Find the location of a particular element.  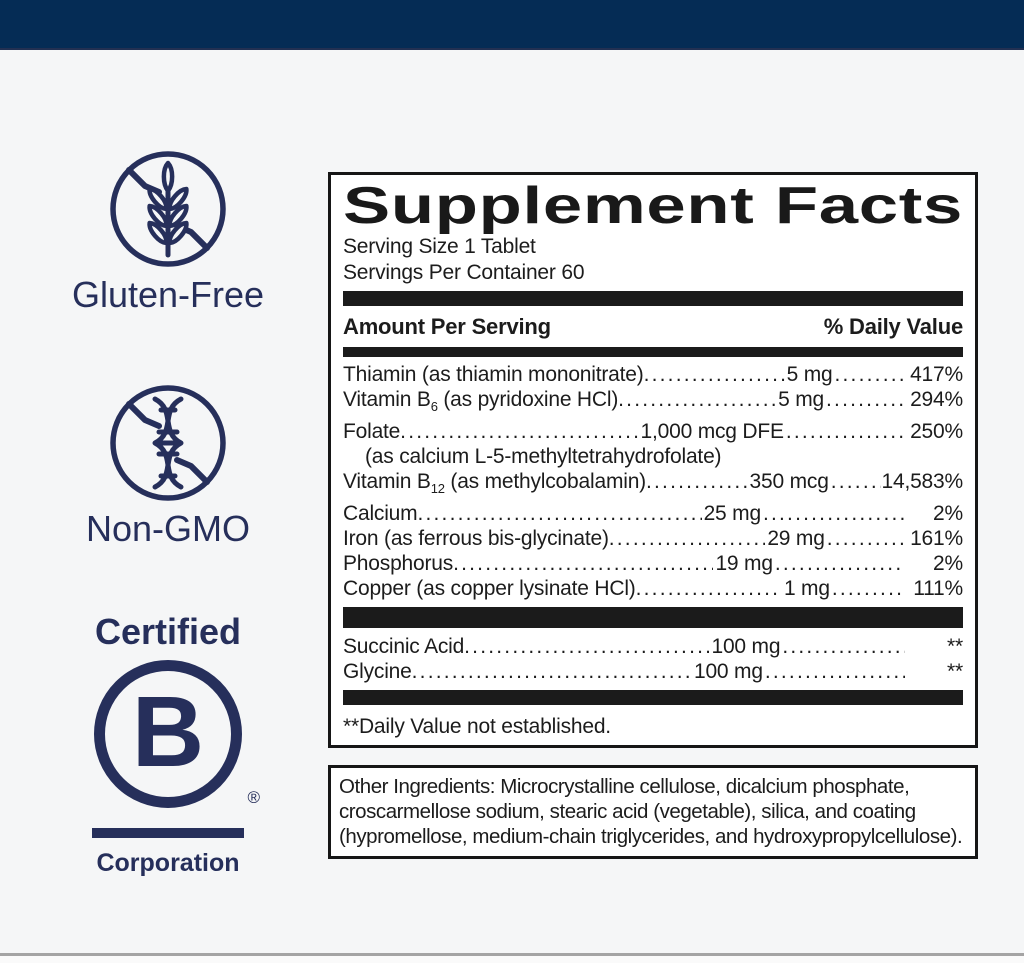

nutrient-daily-value: 111% is located at coordinates (938, 589).